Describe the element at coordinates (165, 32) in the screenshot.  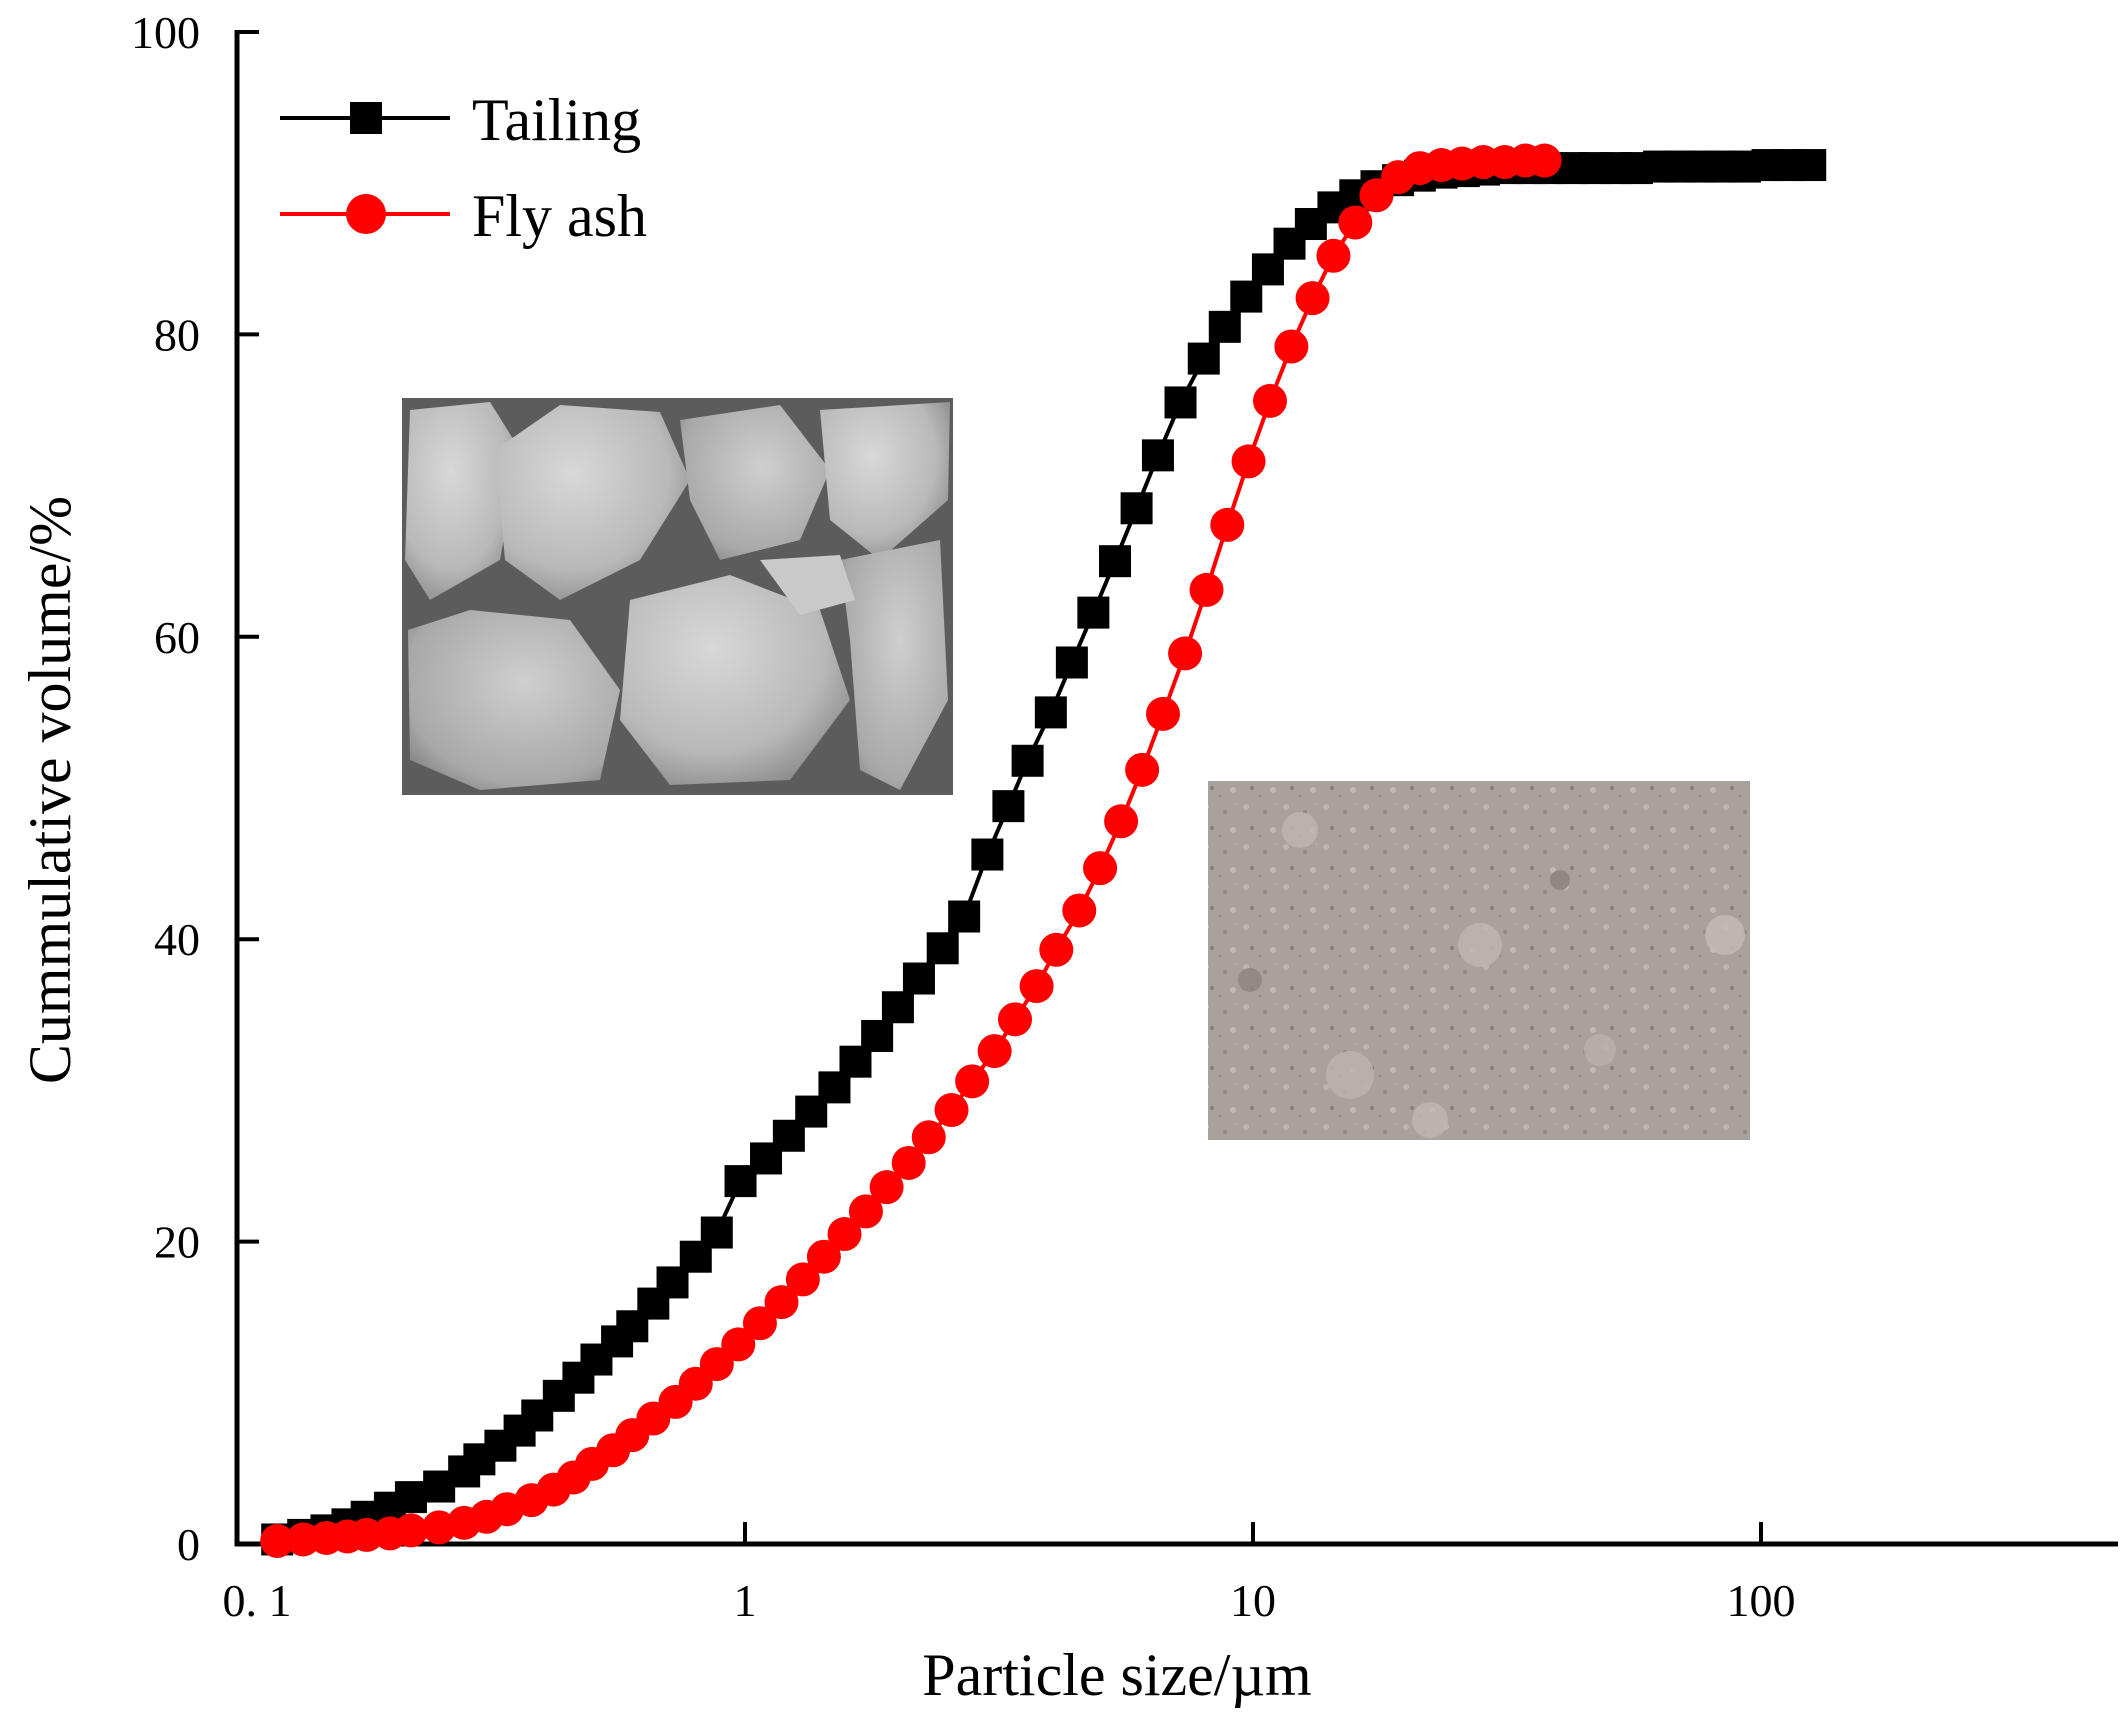
I see `y-tick-label: 100` at that location.